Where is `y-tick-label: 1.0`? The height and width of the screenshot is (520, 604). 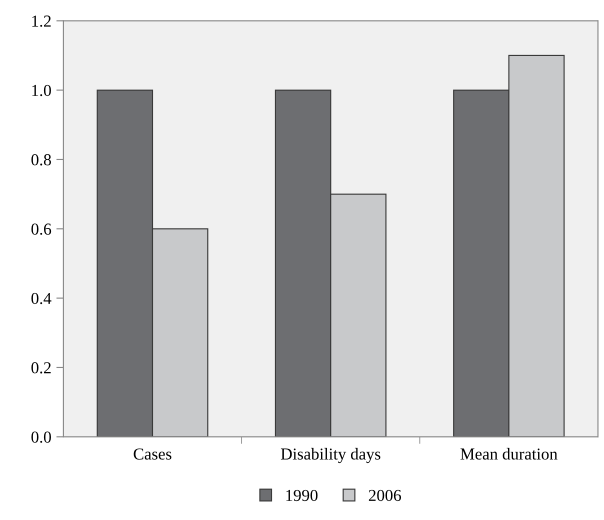
y-tick-label: 1.0 is located at coordinates (41, 90).